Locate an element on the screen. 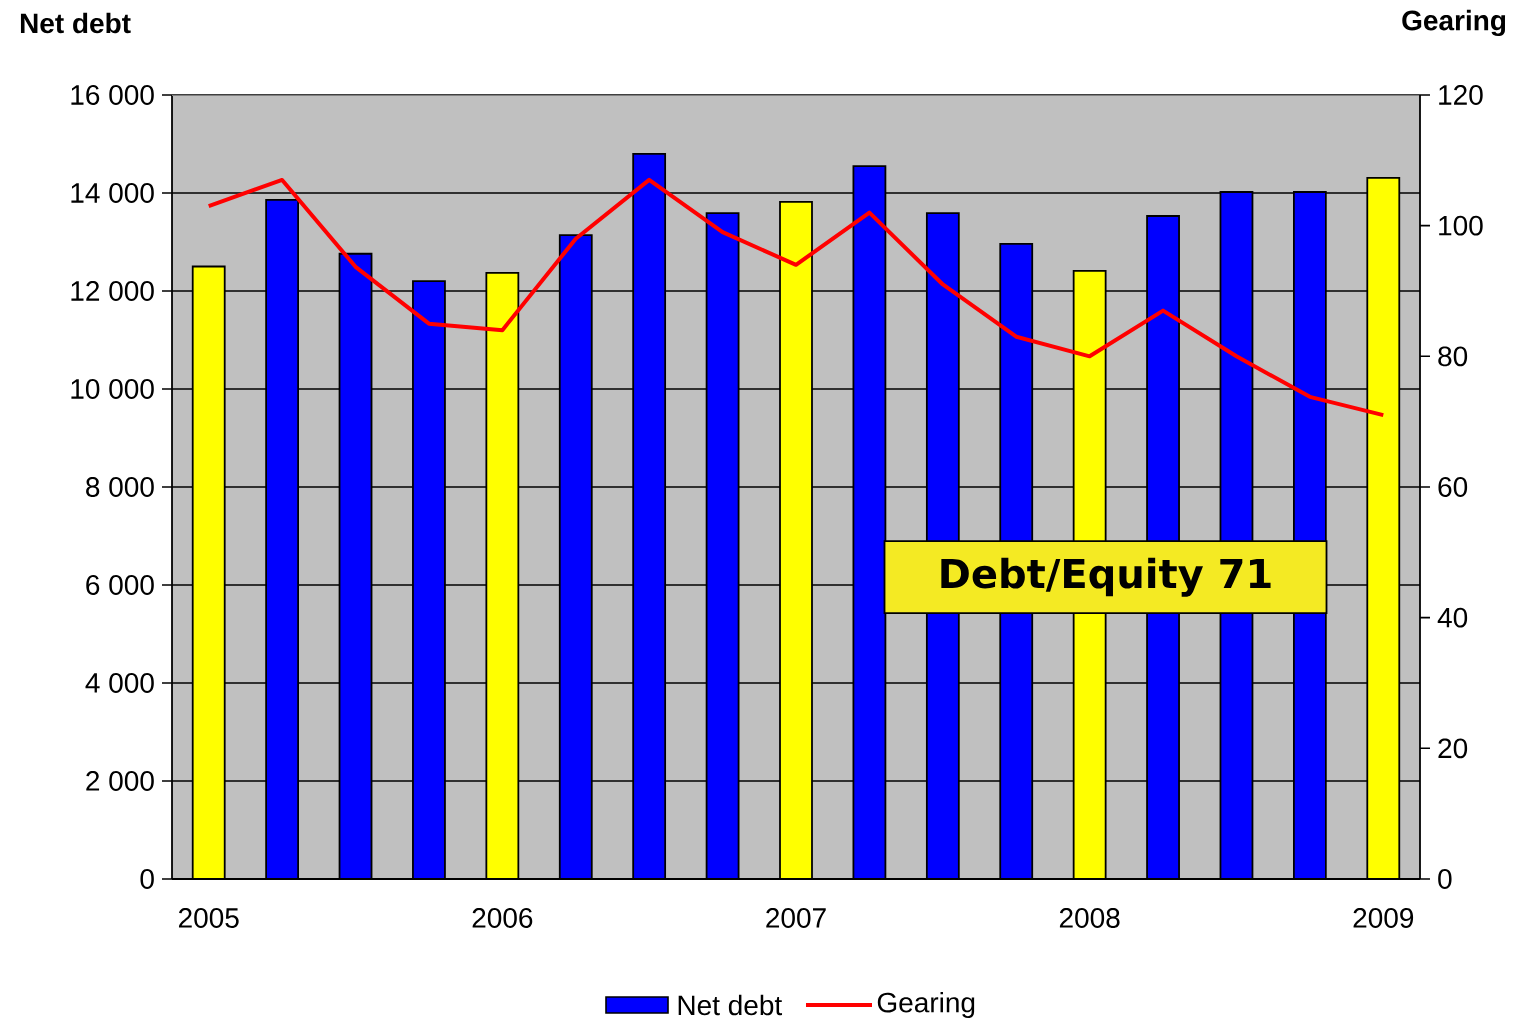  y2-tick-label: 0 is located at coordinates (1445, 879).